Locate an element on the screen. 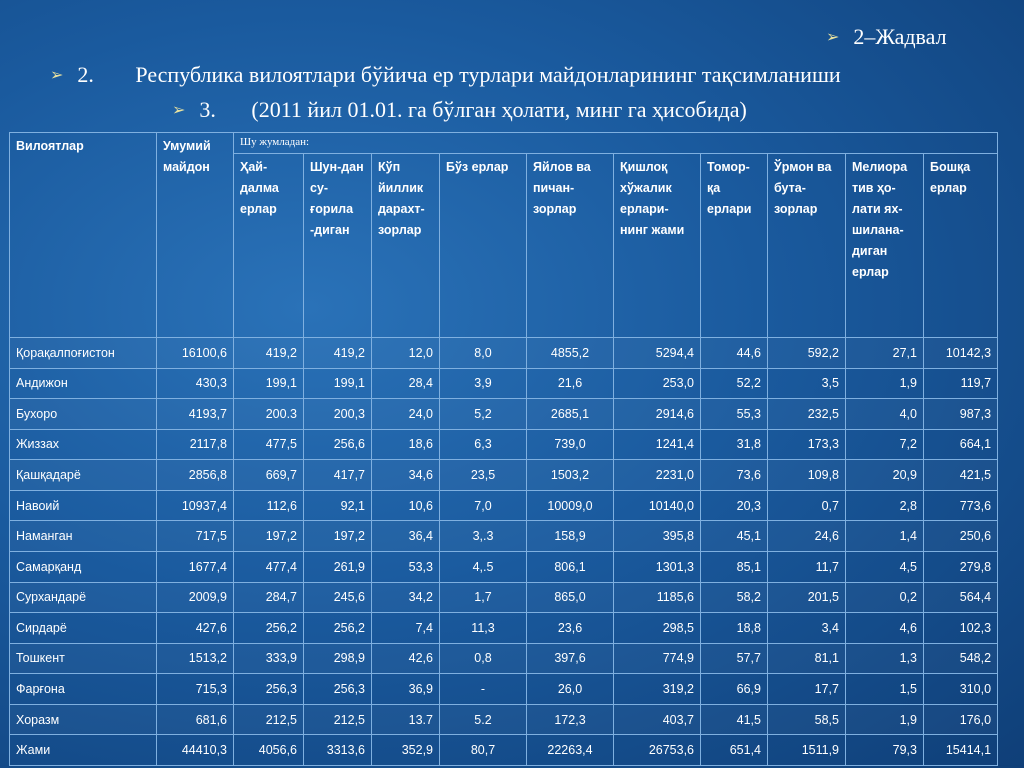 Image resolution: width=1024 pixels, height=768 pixels. table-cell: Навоий is located at coordinates (83, 505).